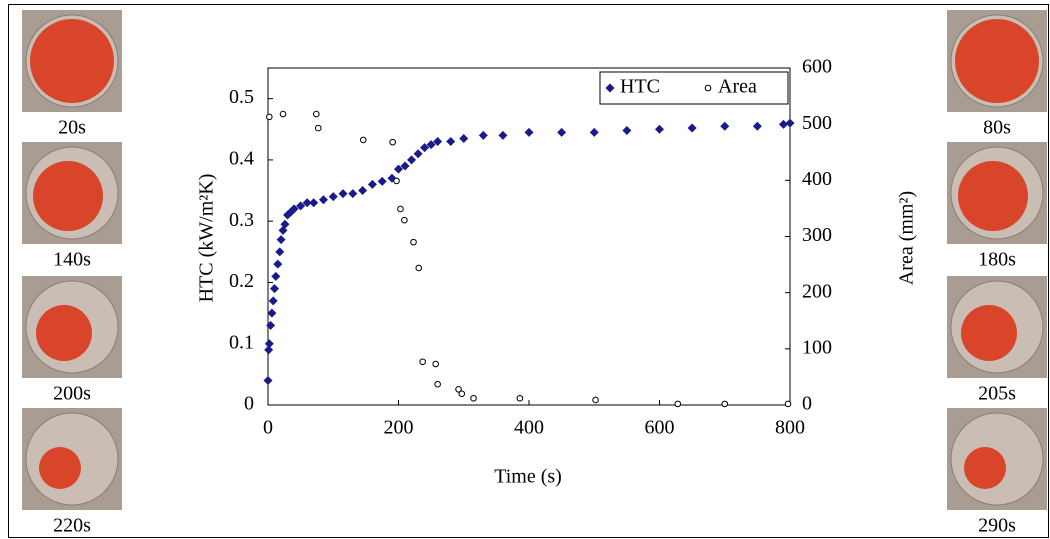 The height and width of the screenshot is (539, 1050). Describe the element at coordinates (817, 347) in the screenshot. I see `y2-tick-label: 100` at that location.